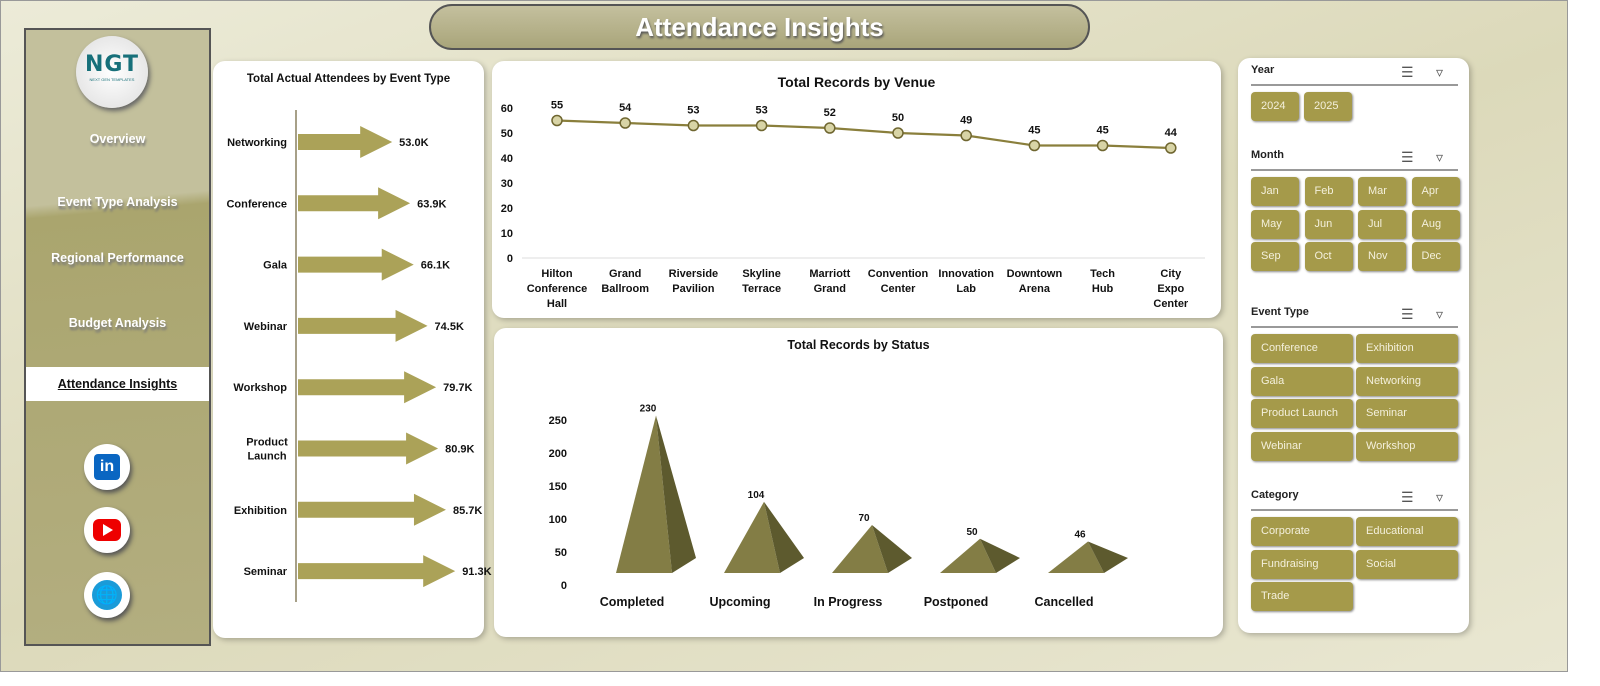 The image size is (1600, 686). Describe the element at coordinates (1275, 106) in the screenshot. I see `slicer-item: 2024` at that location.